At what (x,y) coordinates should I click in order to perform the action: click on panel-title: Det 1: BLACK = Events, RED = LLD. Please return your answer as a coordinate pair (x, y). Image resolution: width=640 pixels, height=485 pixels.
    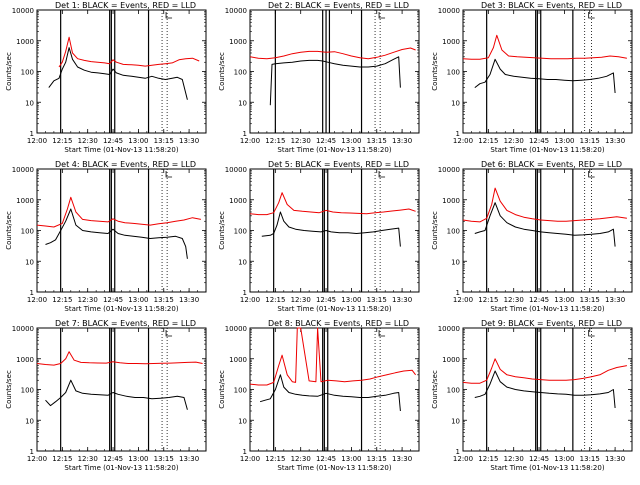
    Looking at the image, I should click on (125, 5).